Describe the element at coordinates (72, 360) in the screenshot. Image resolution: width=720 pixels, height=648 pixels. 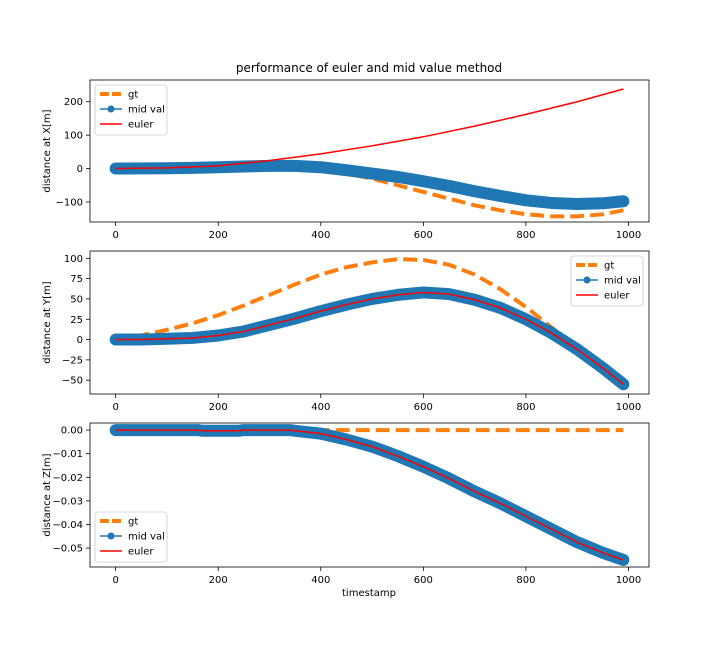
I see `y-tick-label: −25` at that location.